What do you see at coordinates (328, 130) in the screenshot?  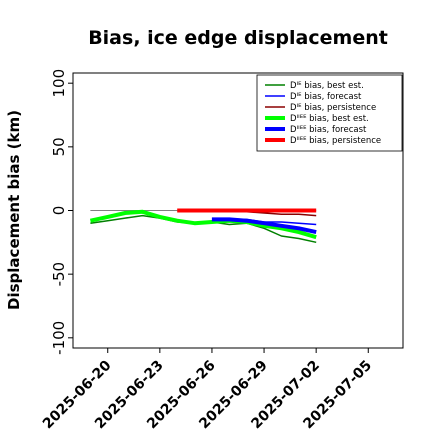 I see `legend-entry-5: Dᴵᴵᴱᴱ bias, forecast` at bounding box center [328, 130].